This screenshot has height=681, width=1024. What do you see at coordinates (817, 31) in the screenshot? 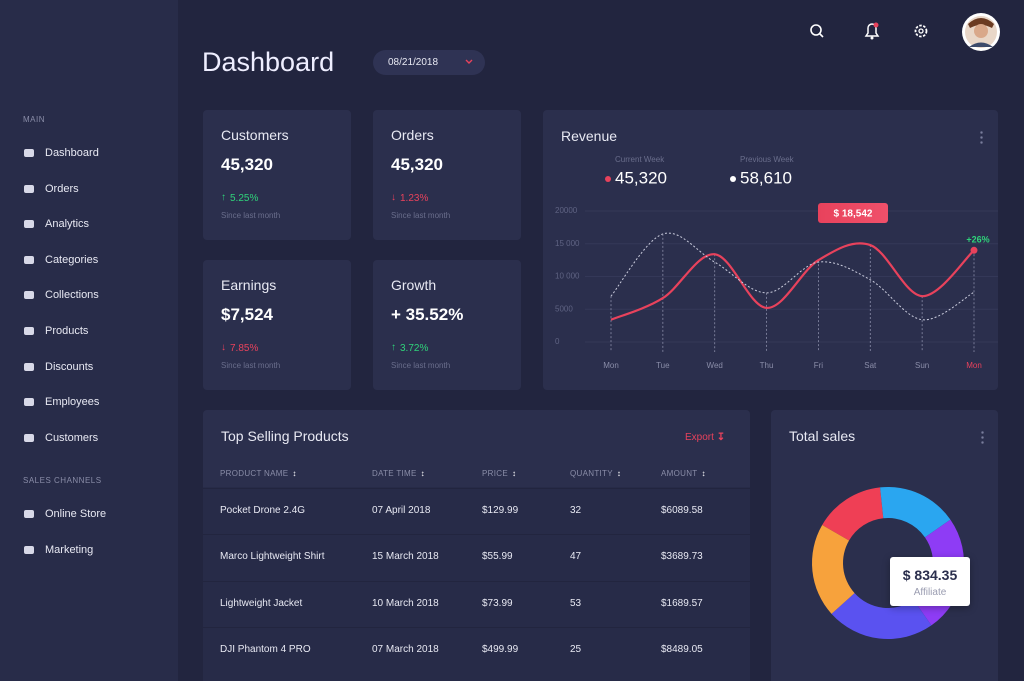
I see `search-icon` at bounding box center [817, 31].